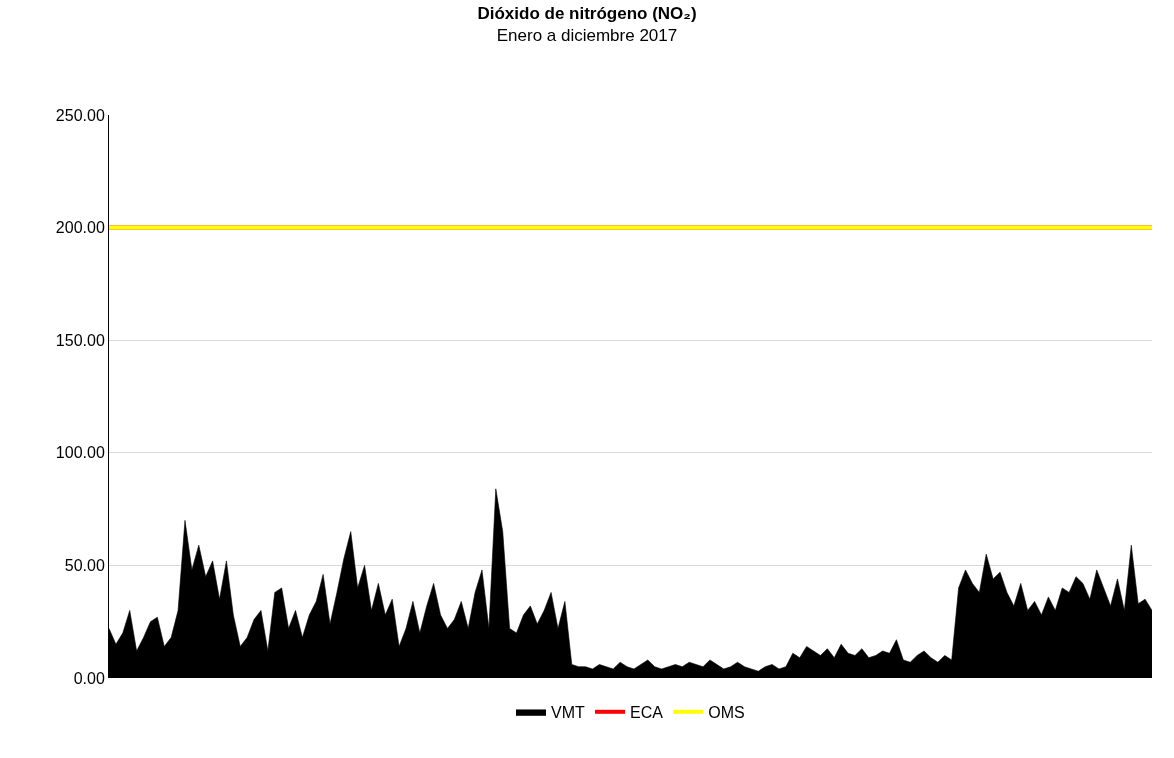 The height and width of the screenshot is (758, 1174). Describe the element at coordinates (587, 13) in the screenshot. I see `chart-title: Dióxido de nitrógeno (NO₂)` at that location.